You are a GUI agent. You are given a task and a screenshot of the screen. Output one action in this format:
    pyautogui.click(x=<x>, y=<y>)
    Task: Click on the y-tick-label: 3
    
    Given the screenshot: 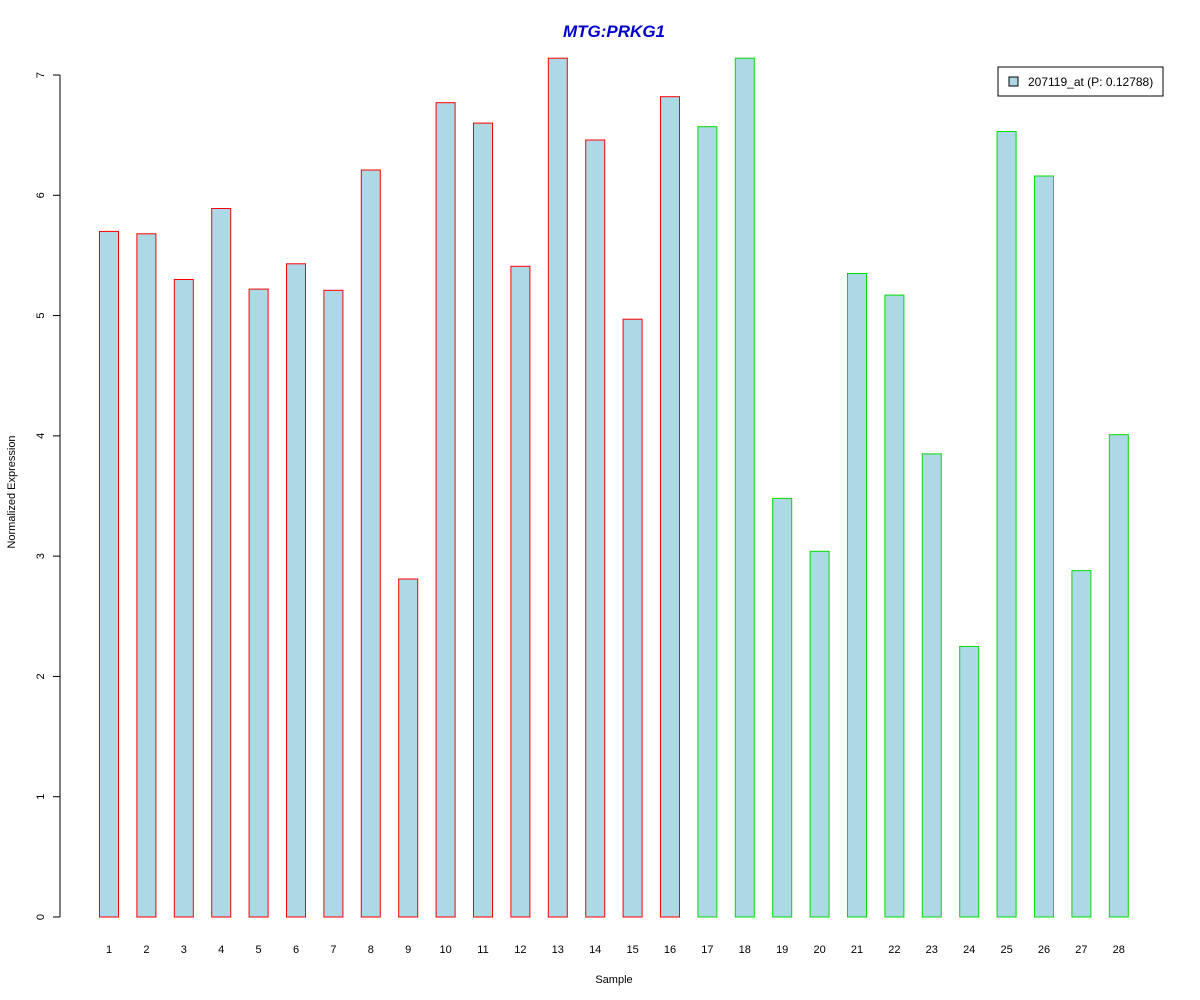 What is the action you would take?
    pyautogui.click(x=41, y=556)
    